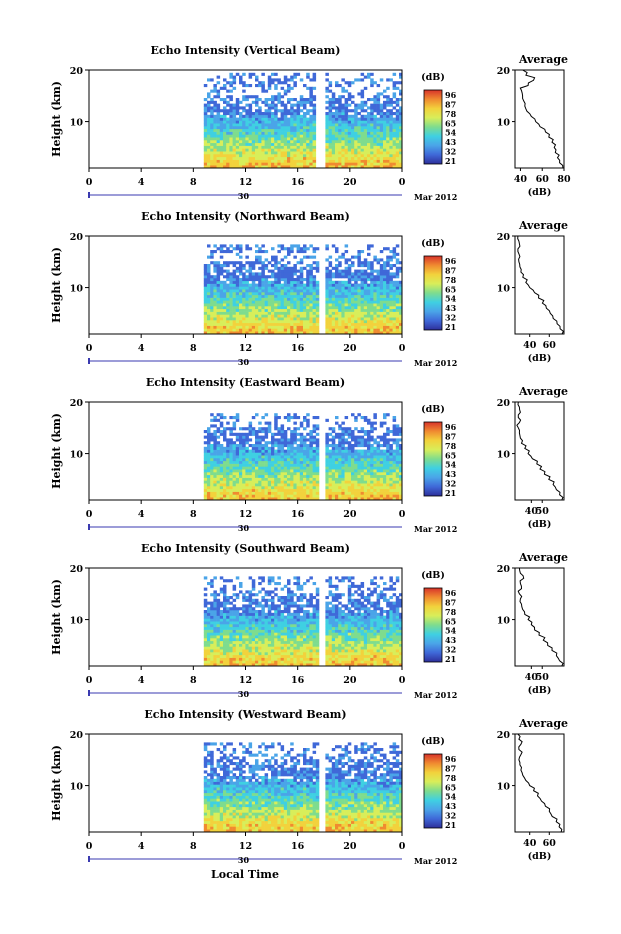 Image resolution: width=621 pixels, height=934 pixels. What do you see at coordinates (245, 514) in the screenshot?
I see `x-tick-label: 12` at bounding box center [245, 514].